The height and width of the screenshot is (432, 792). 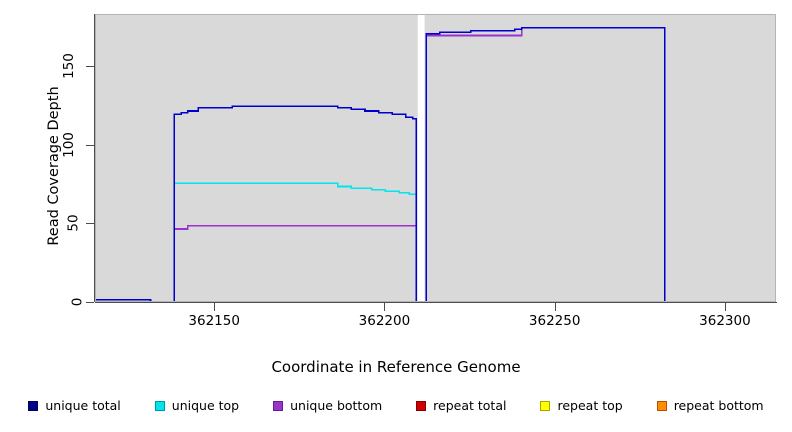 I want to click on legend-item: unique top, so click(x=197, y=405).